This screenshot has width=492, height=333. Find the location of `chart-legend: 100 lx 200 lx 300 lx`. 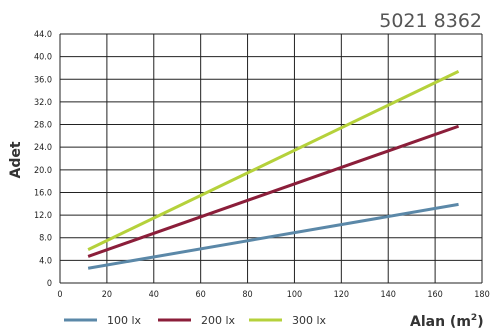

chart-legend: 100 lx 200 lx 300 lx is located at coordinates (195, 320).